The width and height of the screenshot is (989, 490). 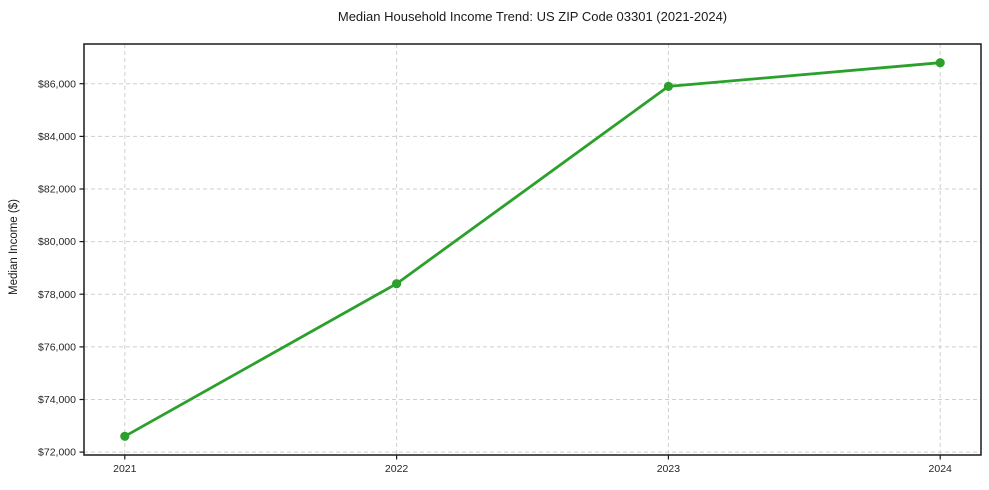 I want to click on y-tick-label: $74,000, so click(x=57, y=400).